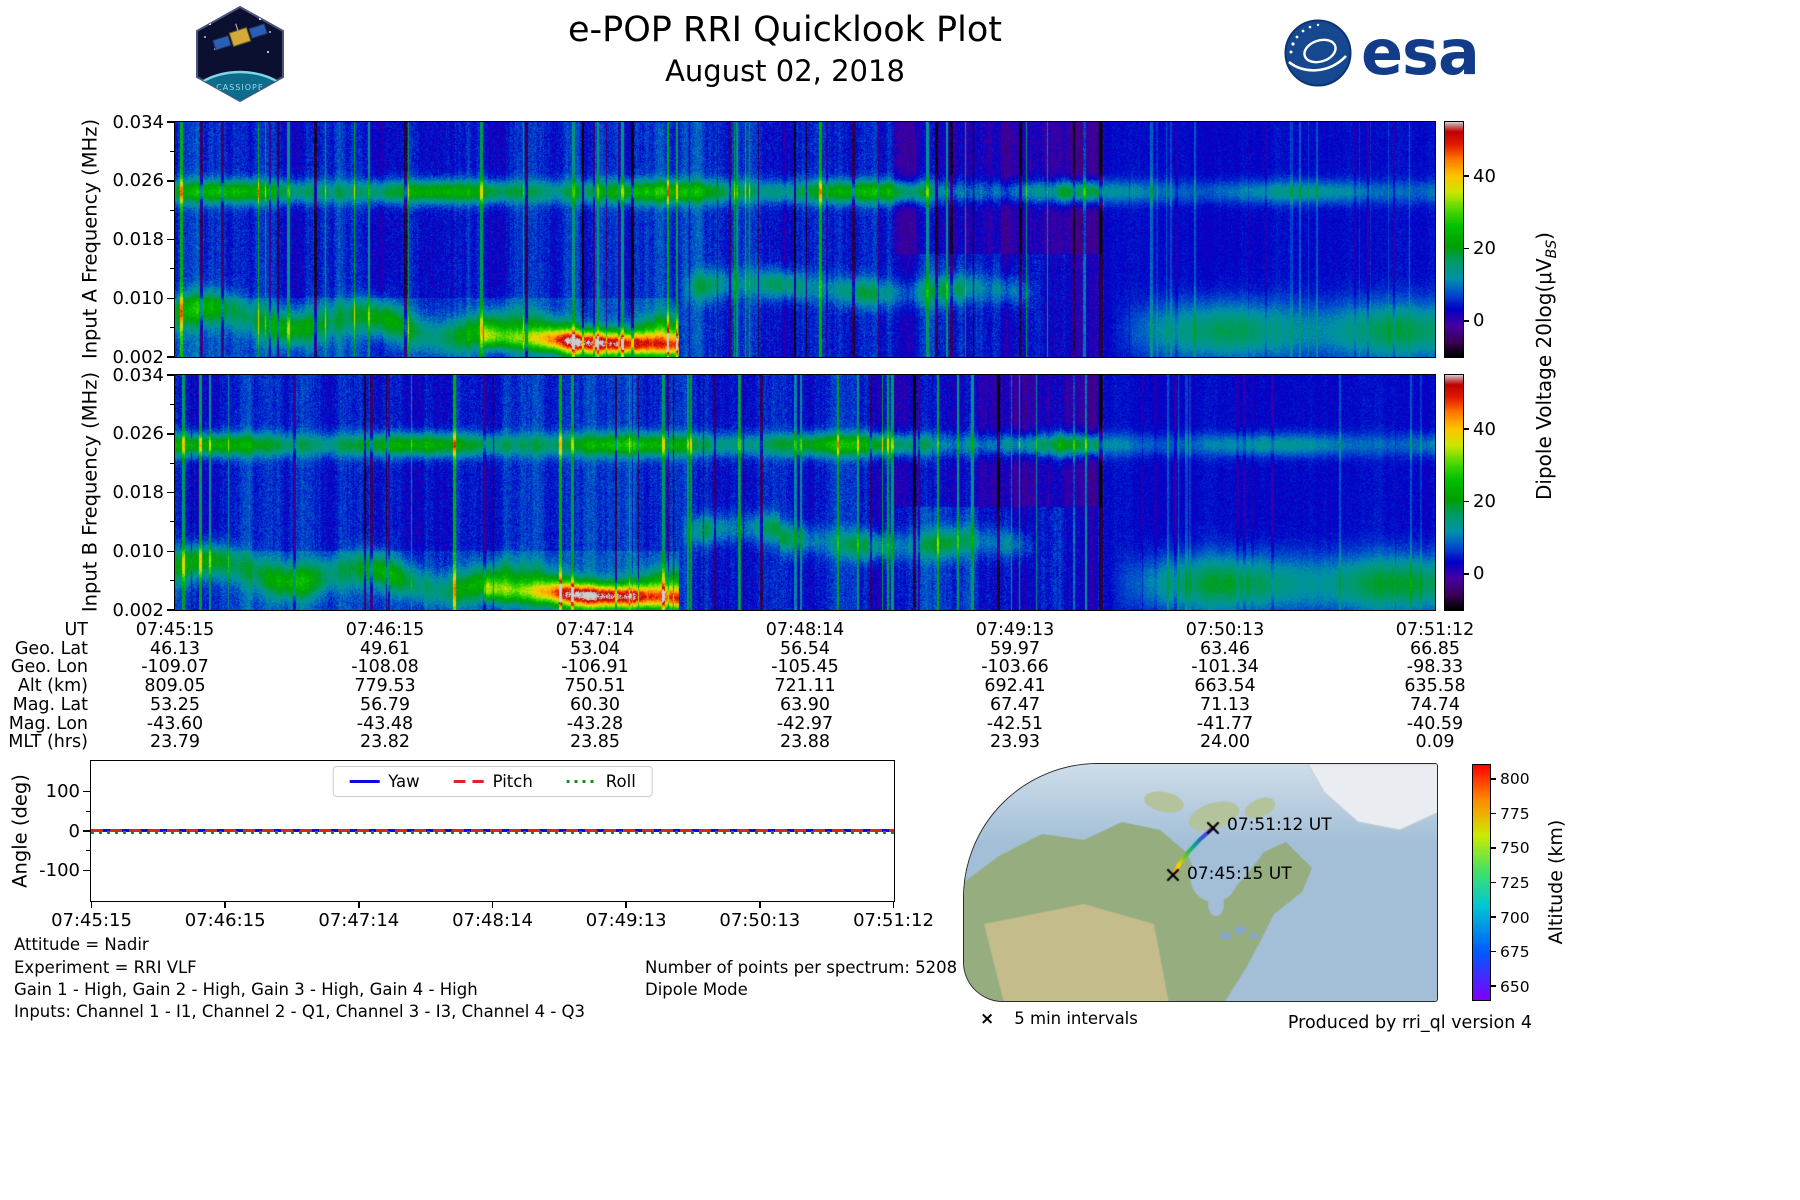 This screenshot has height=1200, width=1800. Describe the element at coordinates (805, 648) in the screenshot. I see `ephemeris-value: 56.54` at that location.